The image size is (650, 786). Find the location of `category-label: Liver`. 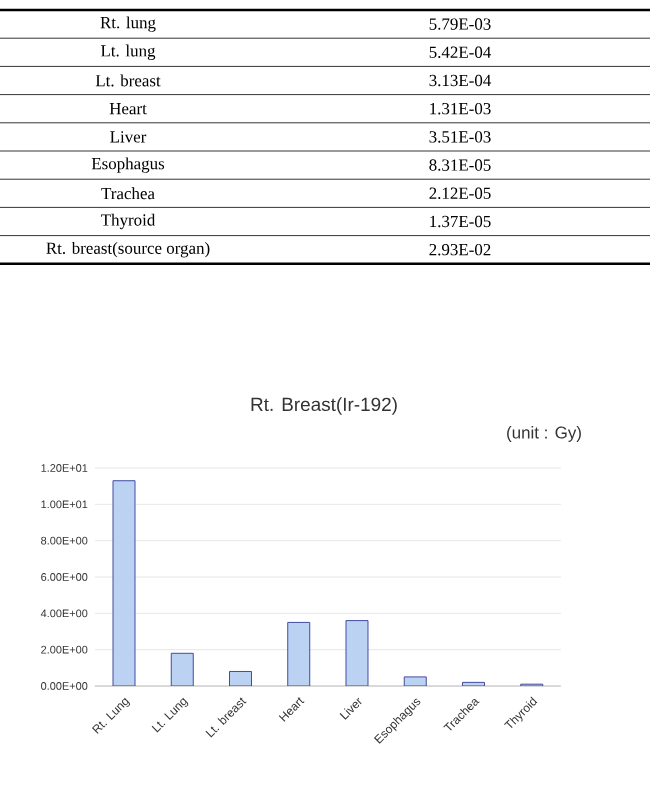

category-label: Liver is located at coordinates (128, 137).